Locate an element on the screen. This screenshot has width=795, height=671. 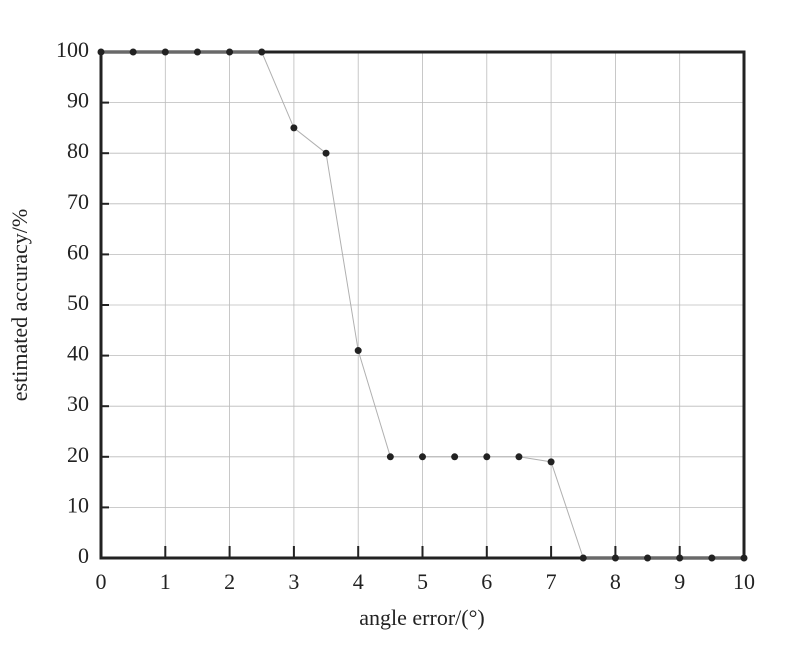
y-tick-label: 30 is located at coordinates (78, 403).